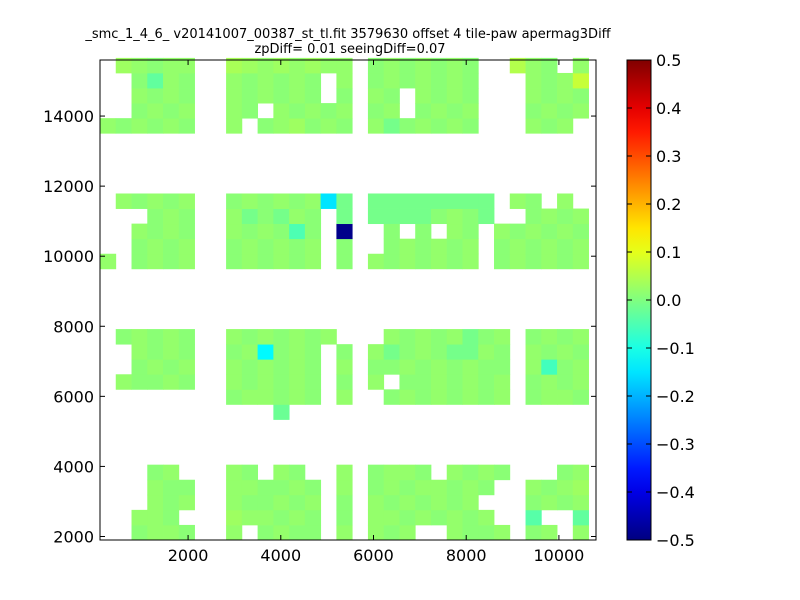 This screenshot has width=800, height=600. What do you see at coordinates (668, 300) in the screenshot?
I see `colorbar-tick-label: 0.0` at bounding box center [668, 300].